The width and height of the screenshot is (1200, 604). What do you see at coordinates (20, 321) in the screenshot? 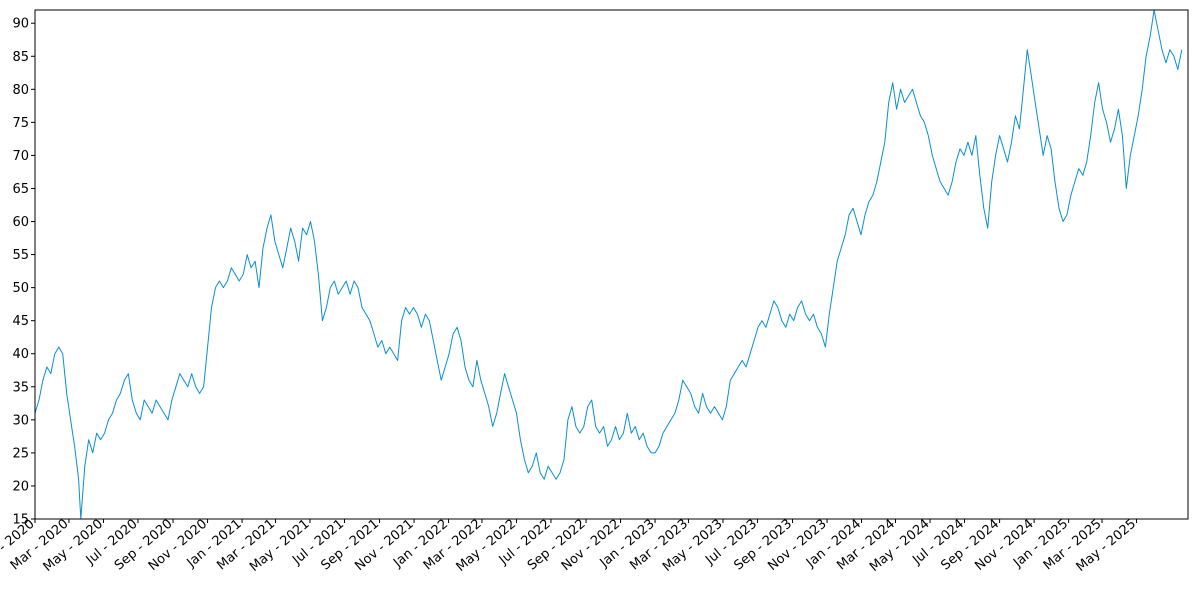
I see `y-tick-label: 45` at bounding box center [20, 321].